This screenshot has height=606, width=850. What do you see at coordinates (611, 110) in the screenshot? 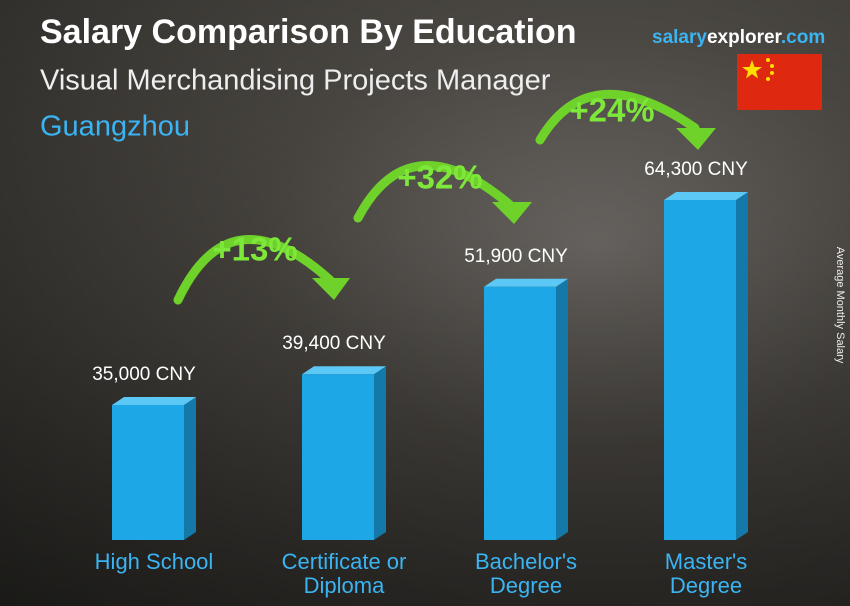
I see `annotation: +24%` at bounding box center [611, 110].